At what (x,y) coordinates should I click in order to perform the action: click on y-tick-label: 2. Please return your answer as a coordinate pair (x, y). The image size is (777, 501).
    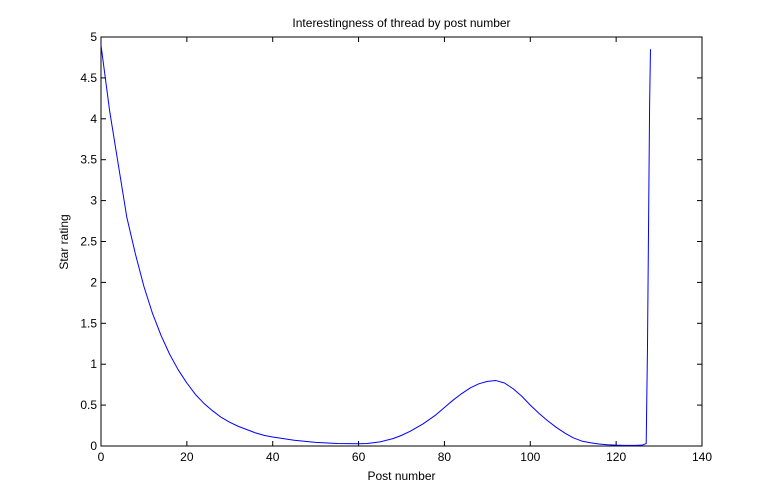
    Looking at the image, I should click on (93, 282).